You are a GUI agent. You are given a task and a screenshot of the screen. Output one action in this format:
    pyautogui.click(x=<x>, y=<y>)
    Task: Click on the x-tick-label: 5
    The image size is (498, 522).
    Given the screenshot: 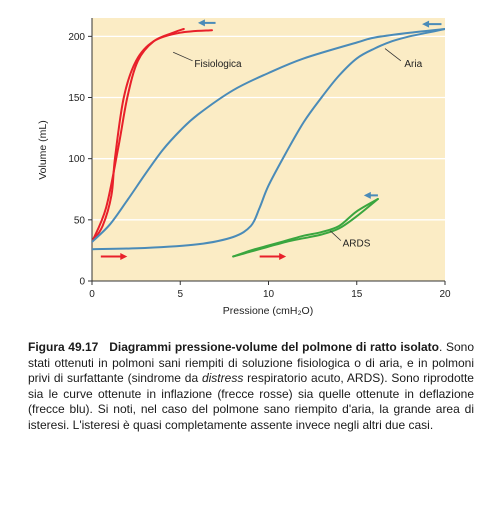 What is the action you would take?
    pyautogui.click(x=180, y=294)
    